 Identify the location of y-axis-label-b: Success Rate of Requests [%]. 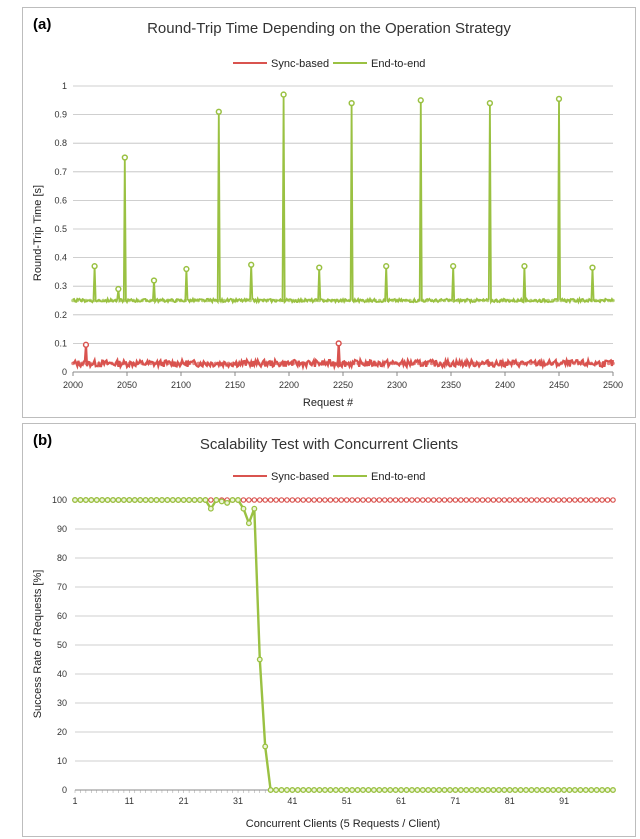
(38, 644).